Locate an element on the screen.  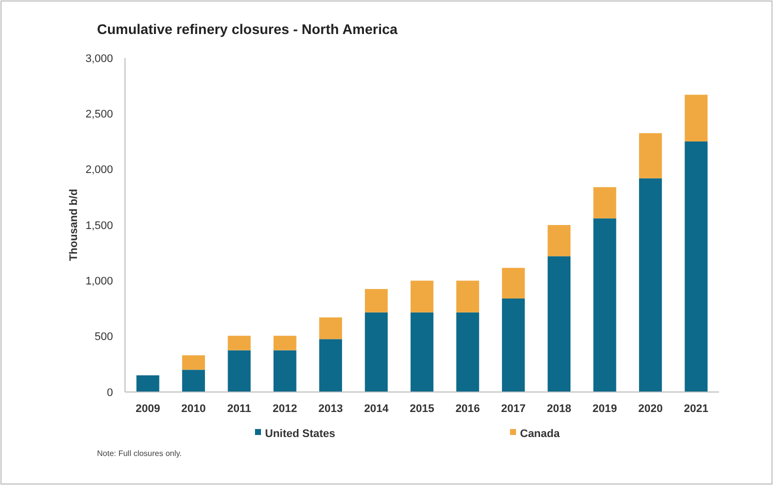
x-tick-label: 2019 is located at coordinates (605, 409).